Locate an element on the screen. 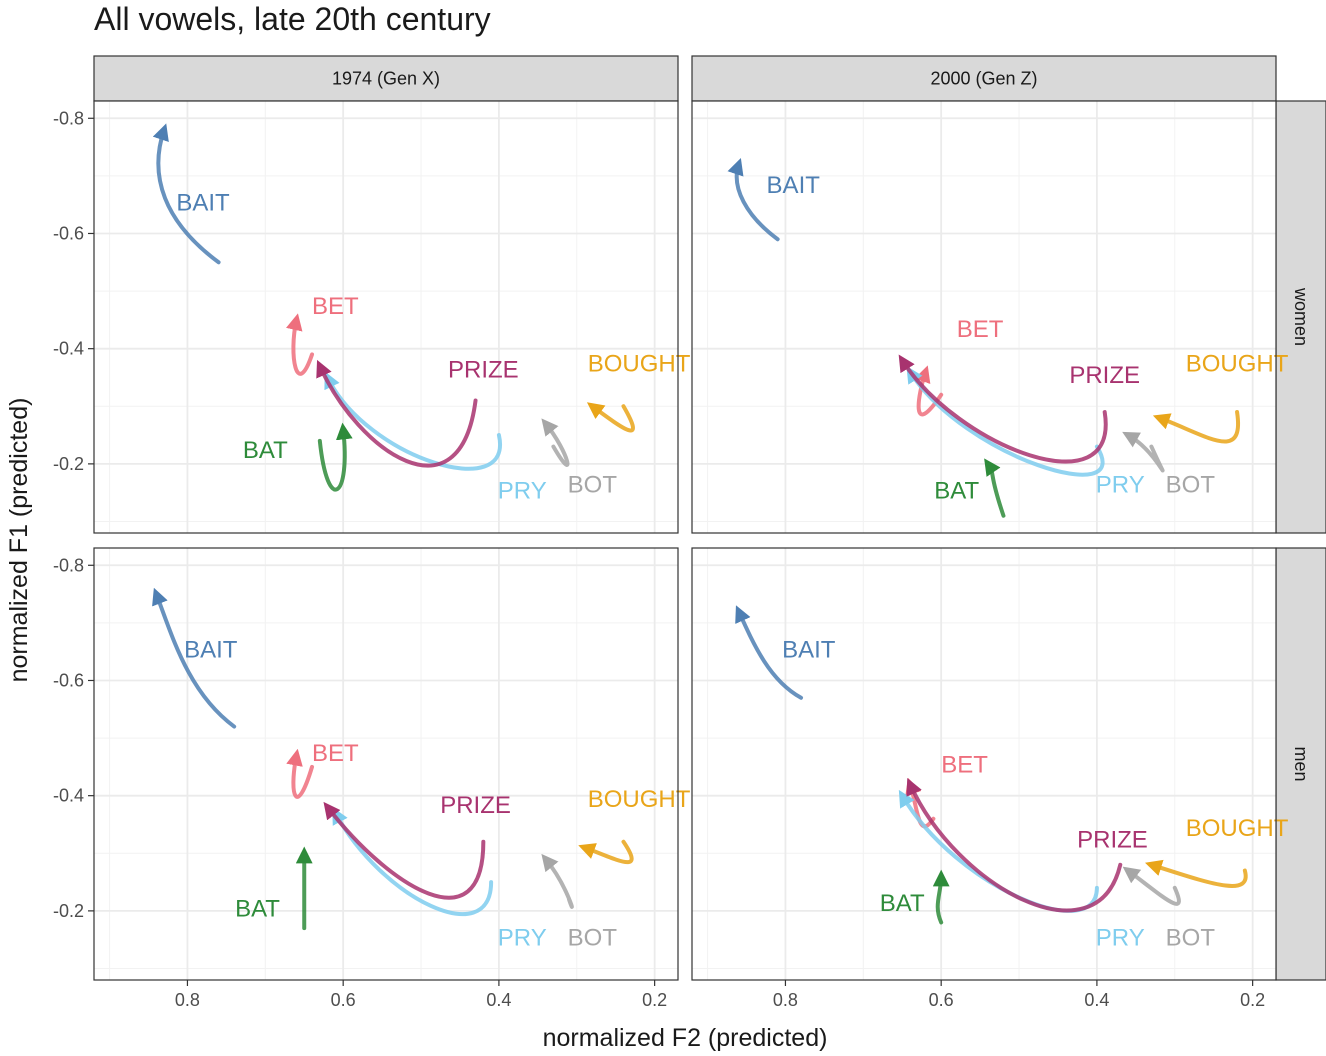 The image size is (1326, 1056). x-axis-title: normalized F2 (predicted) is located at coordinates (685, 1038).